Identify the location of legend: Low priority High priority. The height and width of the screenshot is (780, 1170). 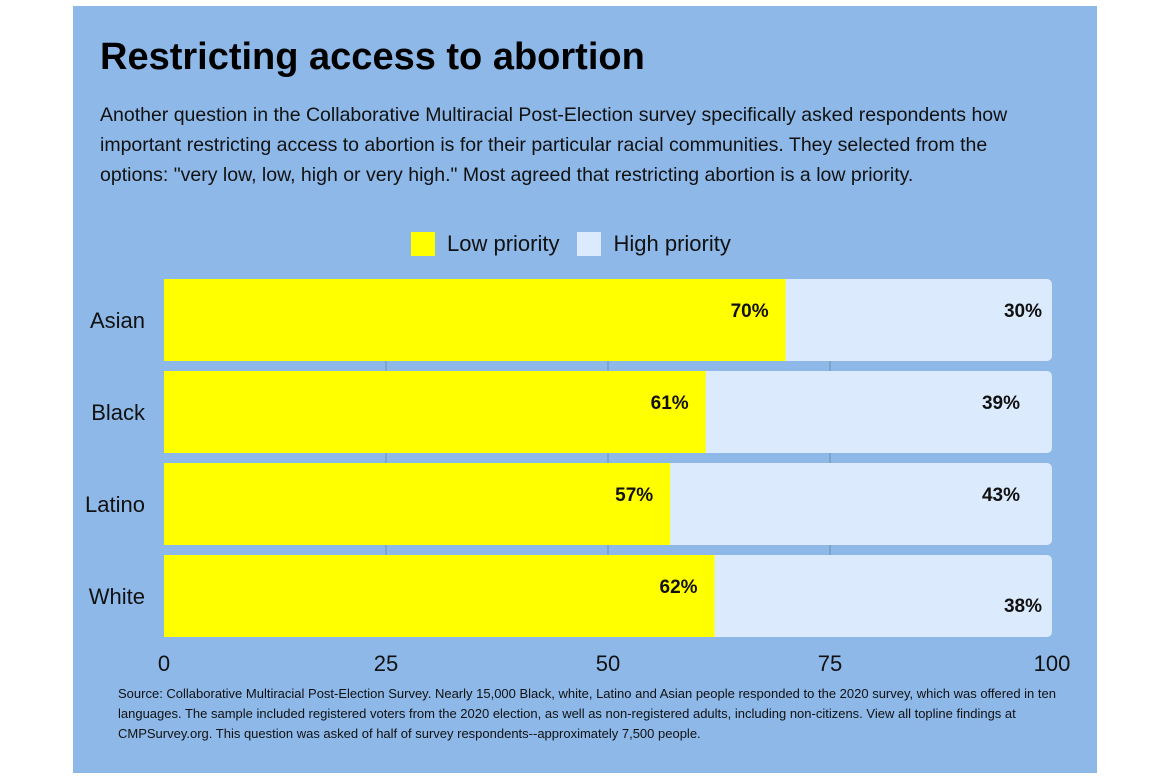
(571, 244).